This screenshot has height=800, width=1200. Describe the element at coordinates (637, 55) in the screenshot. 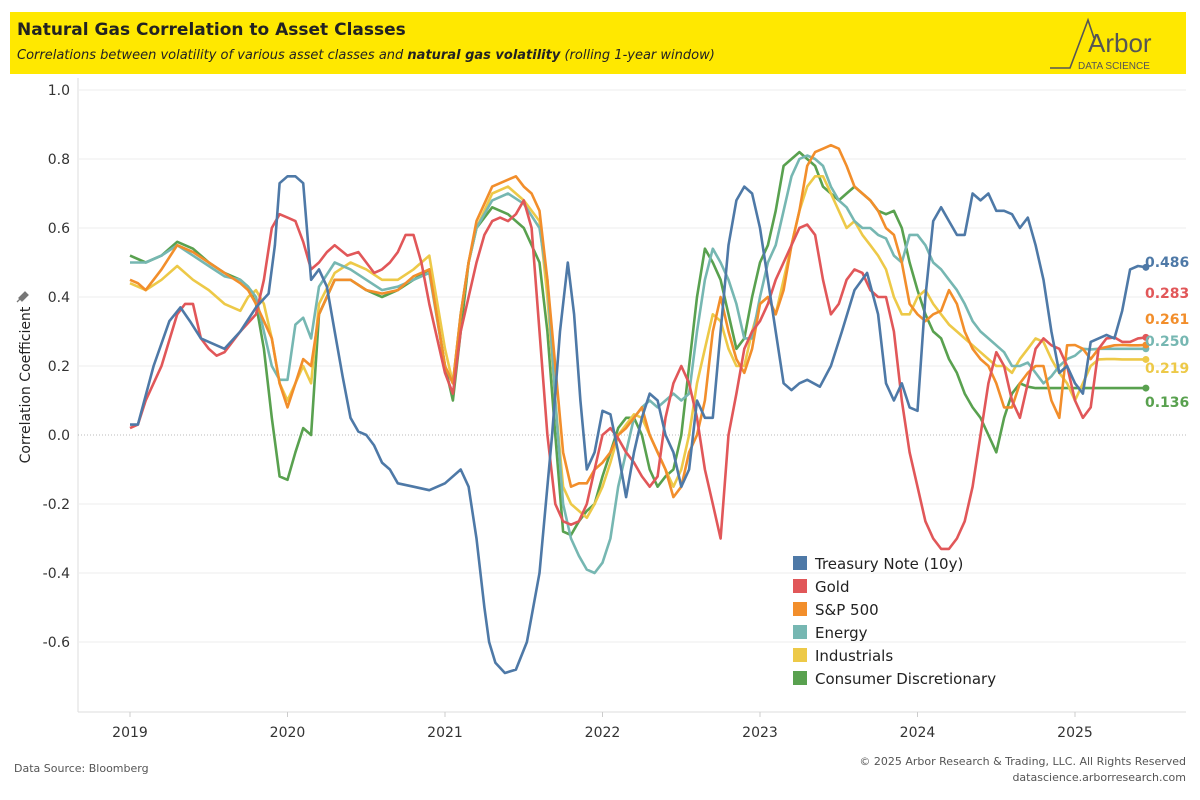

I see `subtitle-text-2: (rolling 1-year window)` at that location.